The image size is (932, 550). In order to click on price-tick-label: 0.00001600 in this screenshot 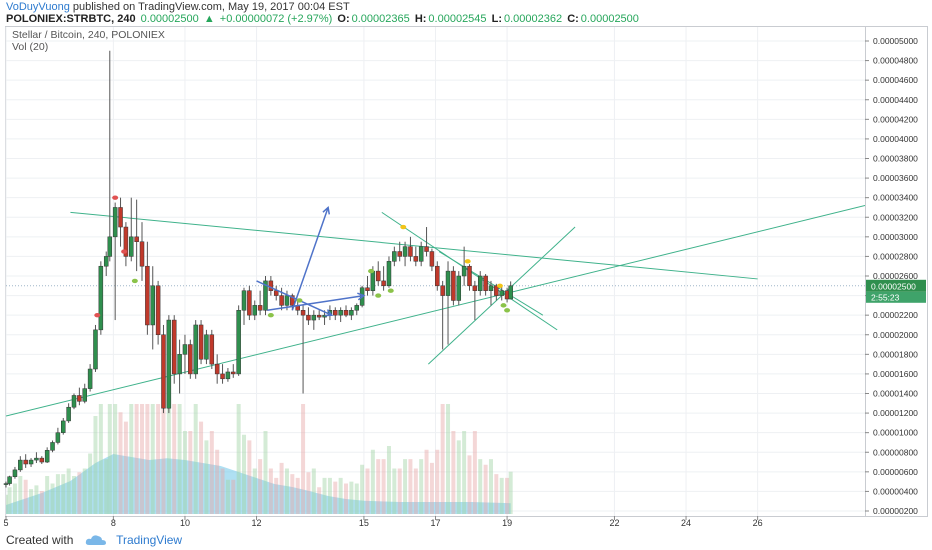, I will do `click(895, 374)`.